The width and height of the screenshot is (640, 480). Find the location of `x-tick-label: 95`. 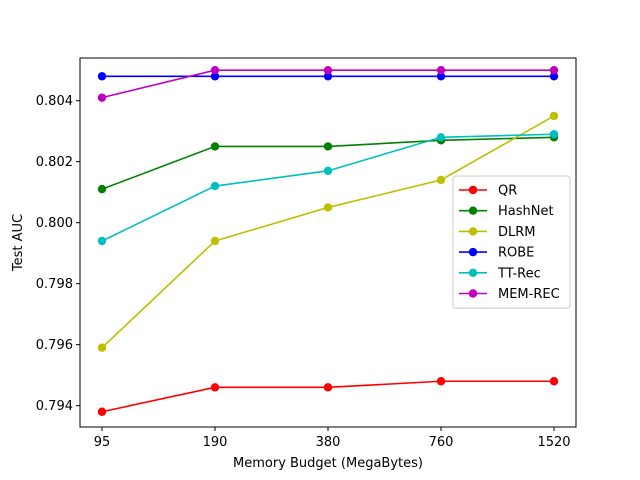

x-tick-label: 95 is located at coordinates (102, 442).